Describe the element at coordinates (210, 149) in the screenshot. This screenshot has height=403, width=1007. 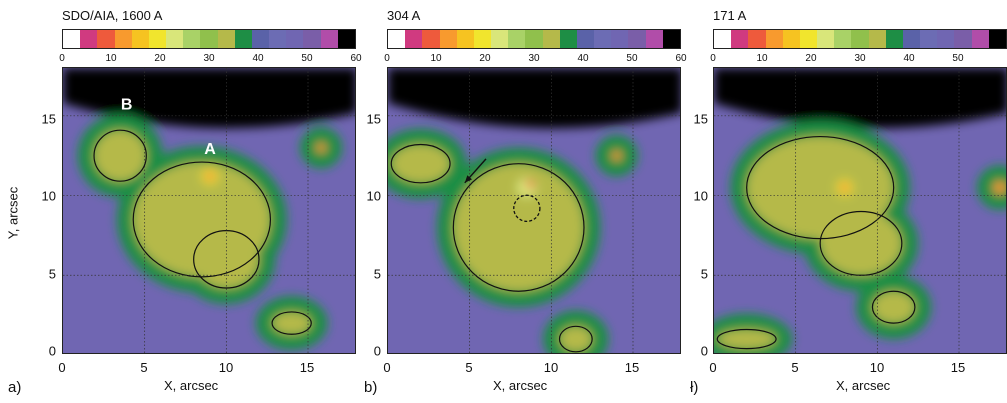
I see `annotation-label: A` at that location.